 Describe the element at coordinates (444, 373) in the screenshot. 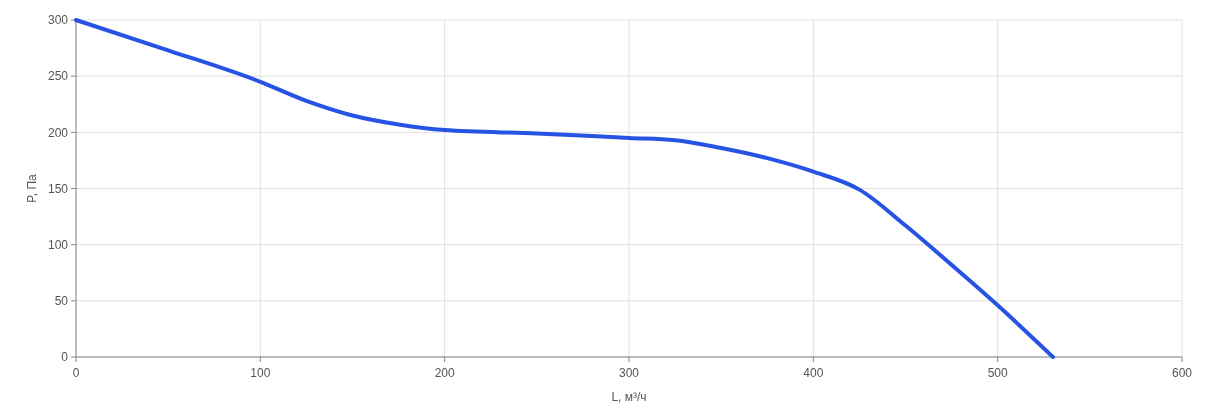

I see `x-tick-label: 200` at that location.